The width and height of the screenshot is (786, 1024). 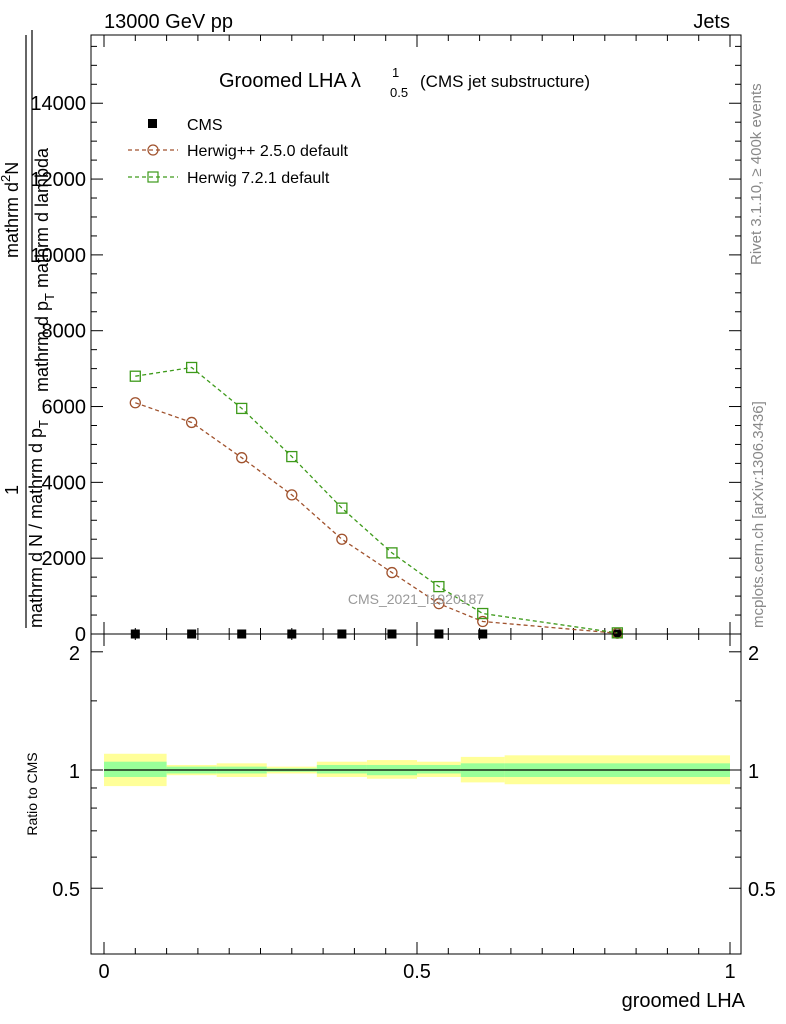 I want to click on plot-title: Groomed LHA λ, so click(x=290, y=81).